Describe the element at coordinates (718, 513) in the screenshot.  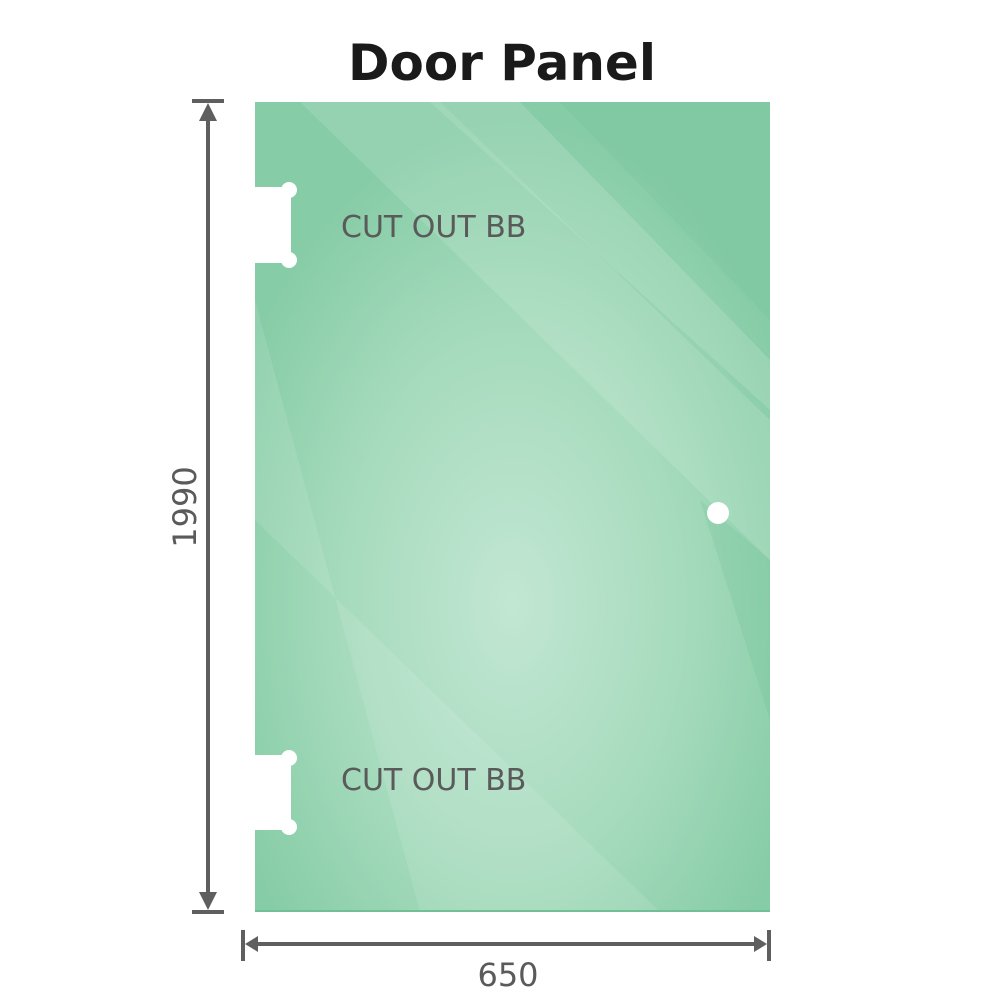
I see `handle-hole` at that location.